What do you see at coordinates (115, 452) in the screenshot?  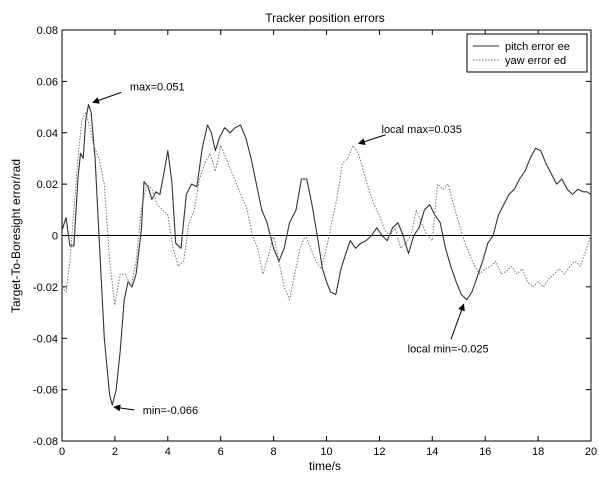 I see `x-tick-label: 2` at bounding box center [115, 452].